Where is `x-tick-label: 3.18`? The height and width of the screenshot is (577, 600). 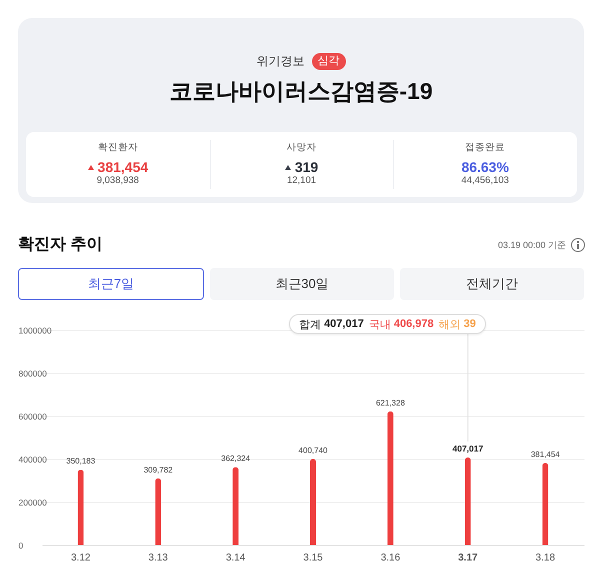
x-tick-label: 3.18 is located at coordinates (546, 558).